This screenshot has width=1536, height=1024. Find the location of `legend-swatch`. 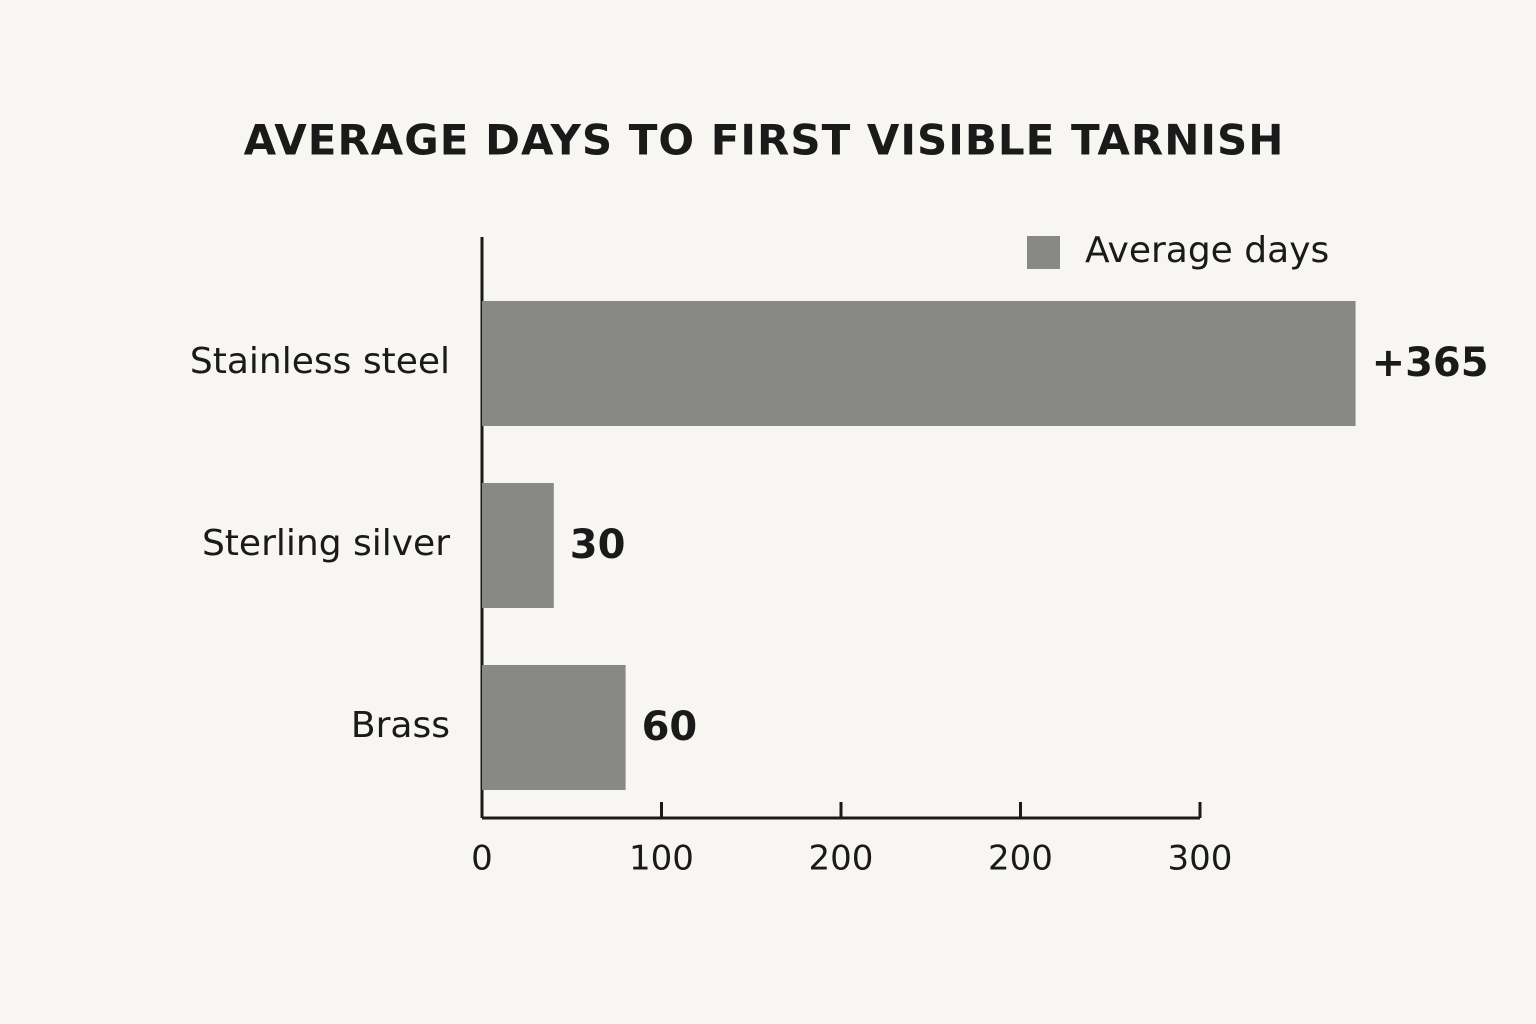

legend-swatch is located at coordinates (1043, 252).